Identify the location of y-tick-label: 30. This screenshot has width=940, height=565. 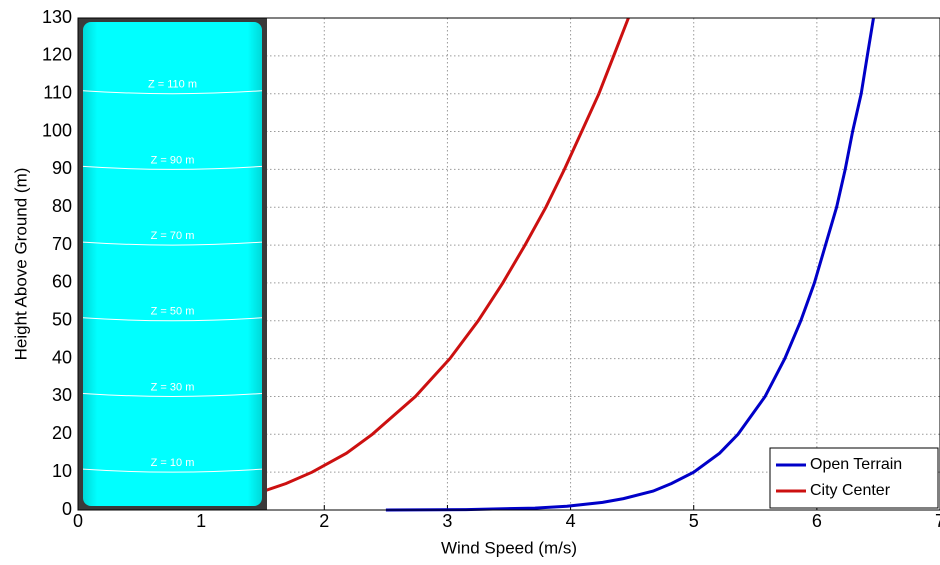
(62, 395).